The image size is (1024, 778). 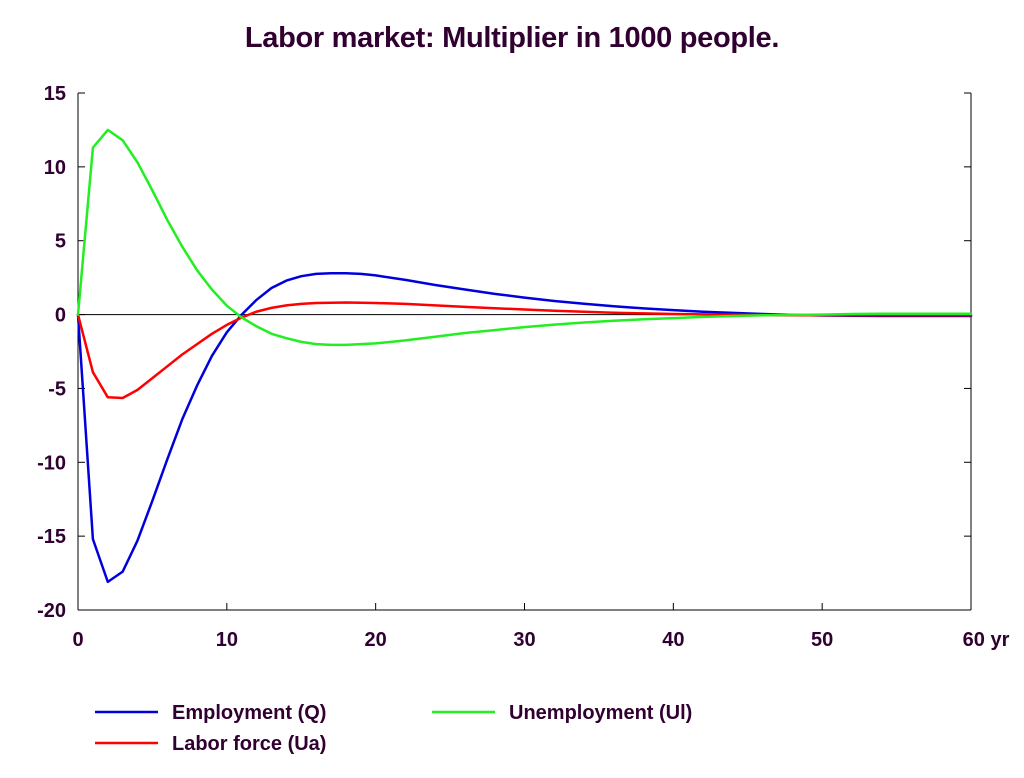 I want to click on y-tick-label: -20, so click(x=51, y=611).